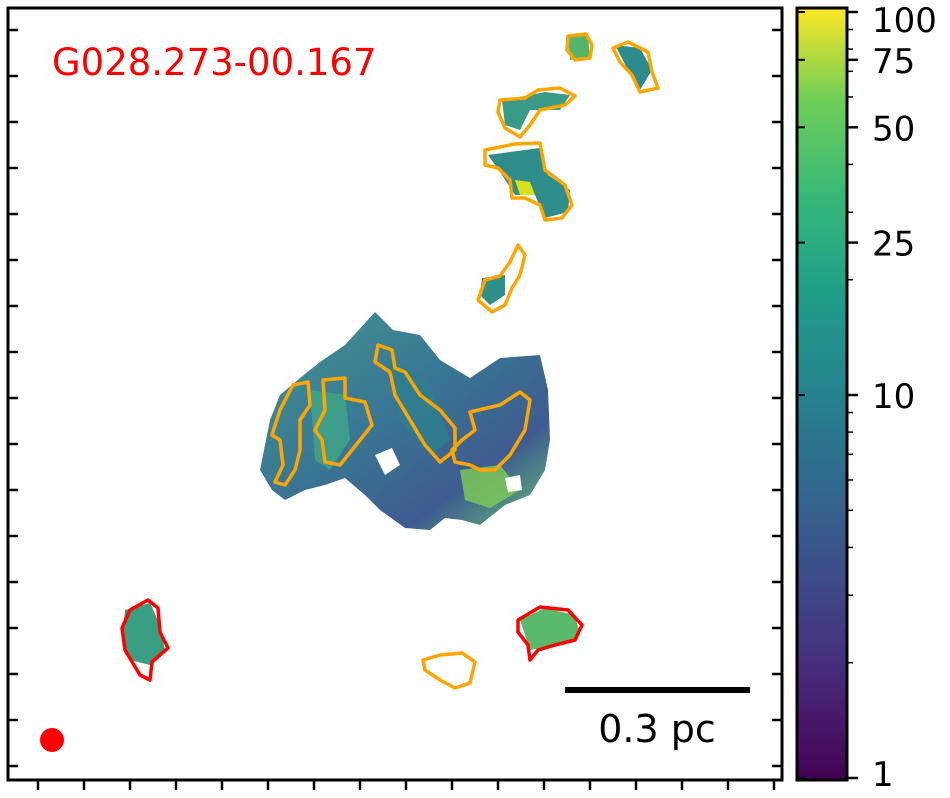 The height and width of the screenshot is (798, 950). Describe the element at coordinates (406, 785) in the screenshot. I see `bottom-ticks` at that location.